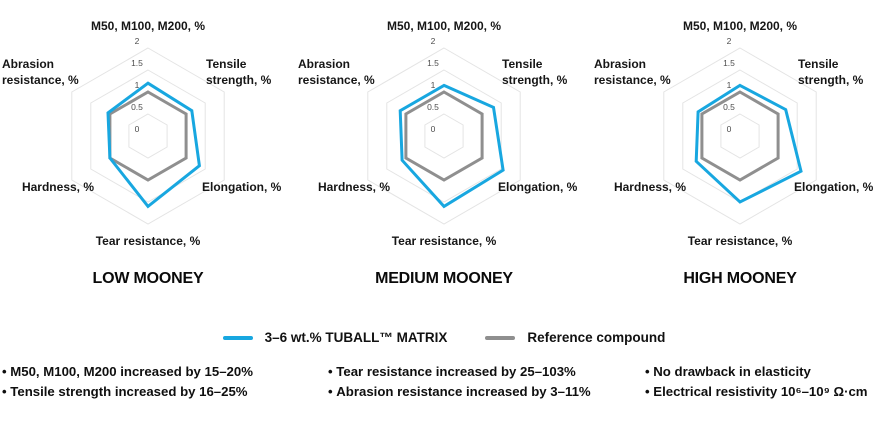  What do you see at coordinates (127, 392) in the screenshot?
I see `bullet-item: Tensile strength increased by 16–25%` at bounding box center [127, 392].